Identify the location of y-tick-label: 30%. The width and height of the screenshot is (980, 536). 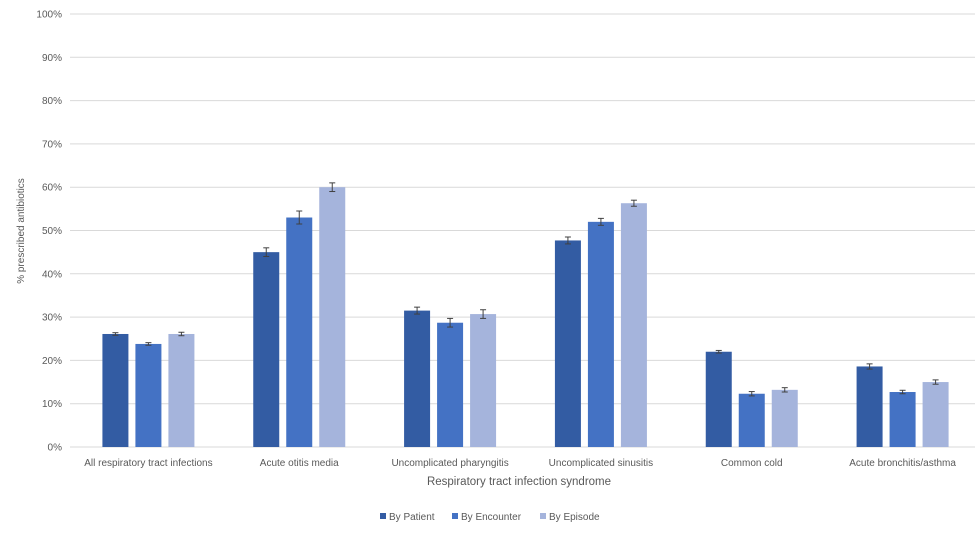
(52, 318).